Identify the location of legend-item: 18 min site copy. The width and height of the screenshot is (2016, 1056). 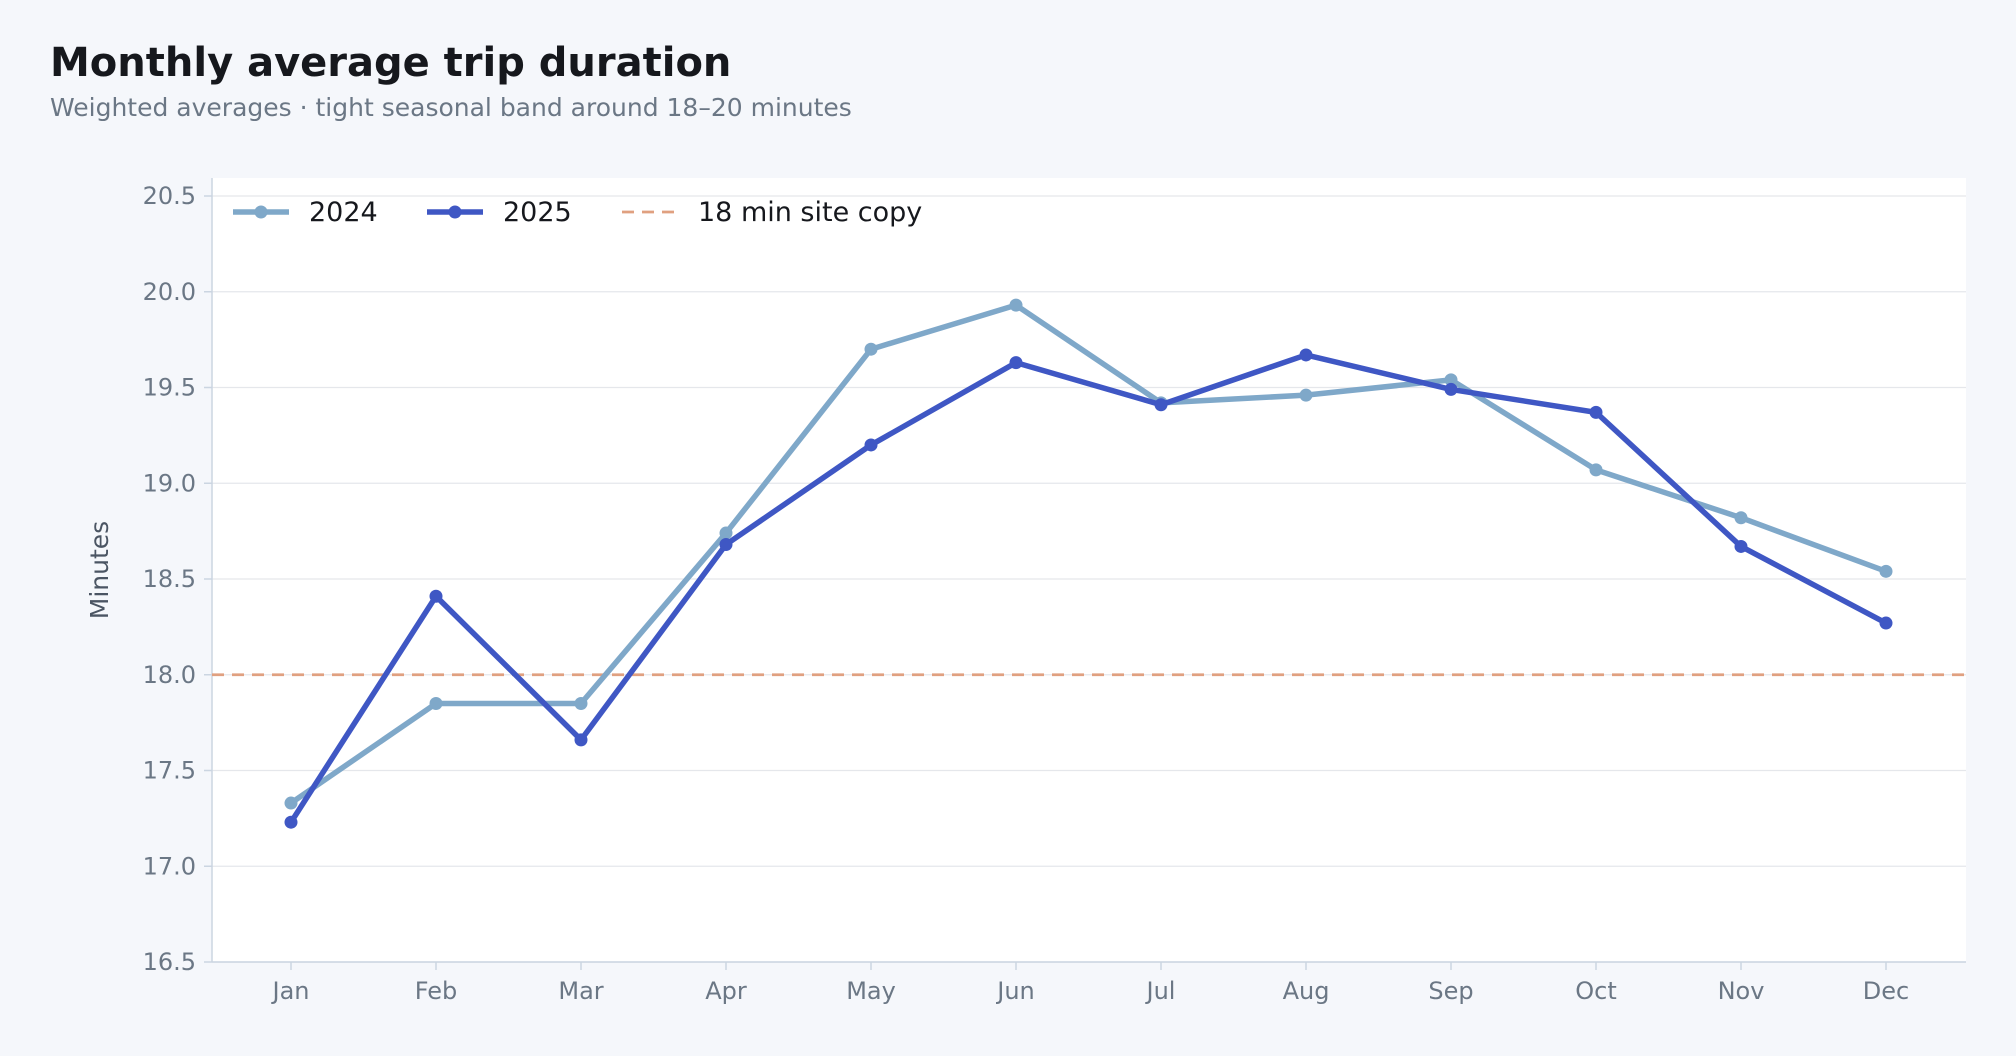
(772, 212).